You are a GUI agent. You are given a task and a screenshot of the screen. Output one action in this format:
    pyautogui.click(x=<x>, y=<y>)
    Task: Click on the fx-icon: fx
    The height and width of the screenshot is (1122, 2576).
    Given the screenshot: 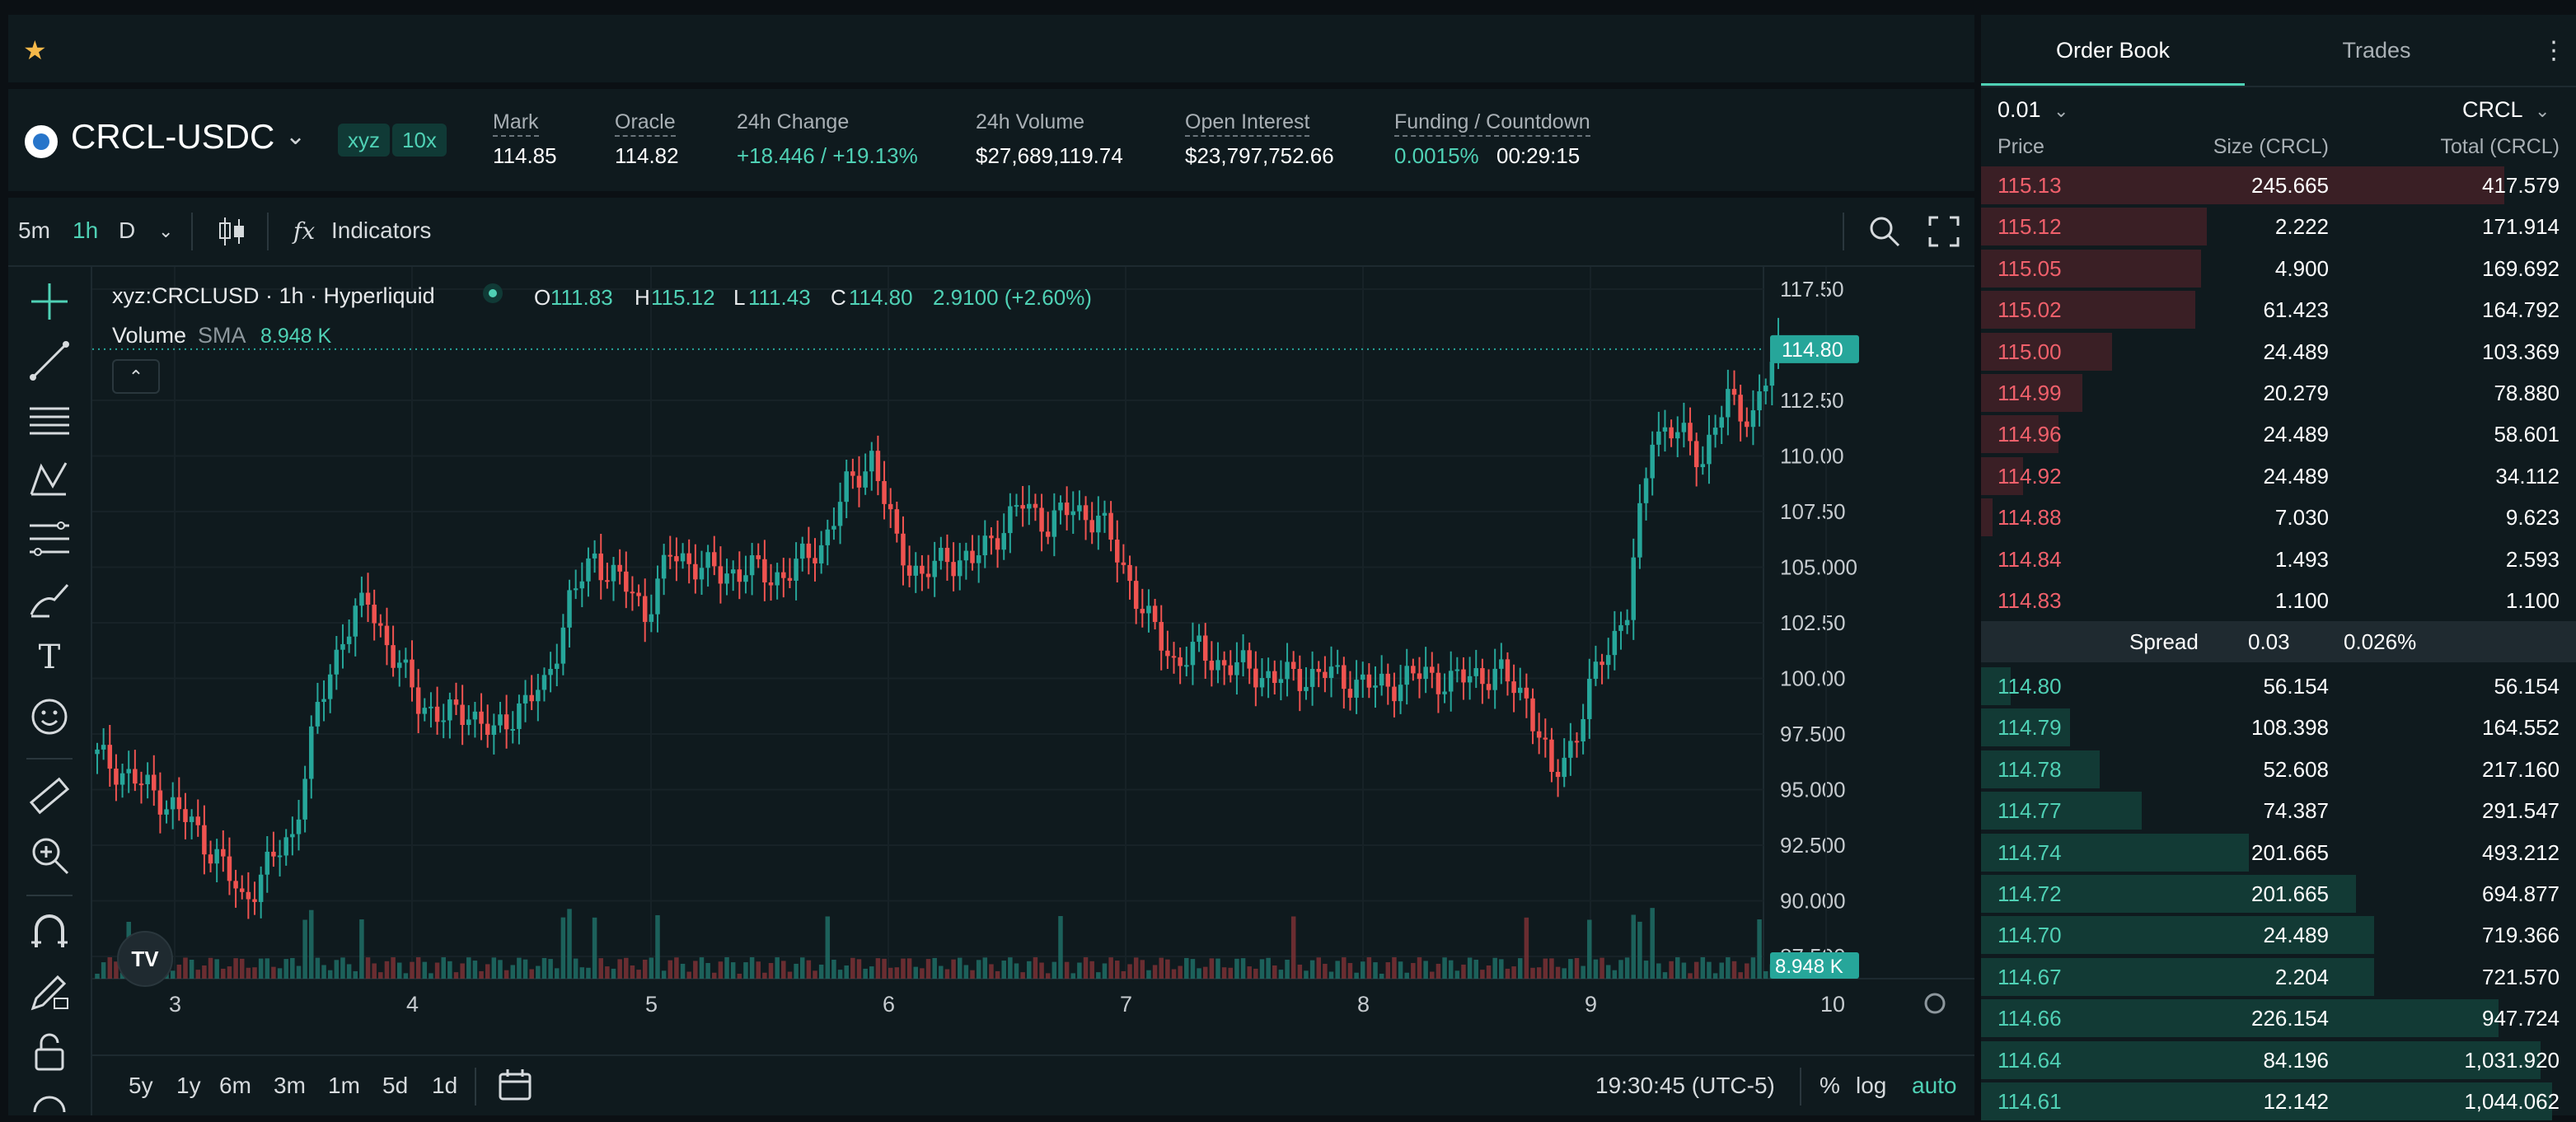 What is the action you would take?
    pyautogui.click(x=304, y=231)
    